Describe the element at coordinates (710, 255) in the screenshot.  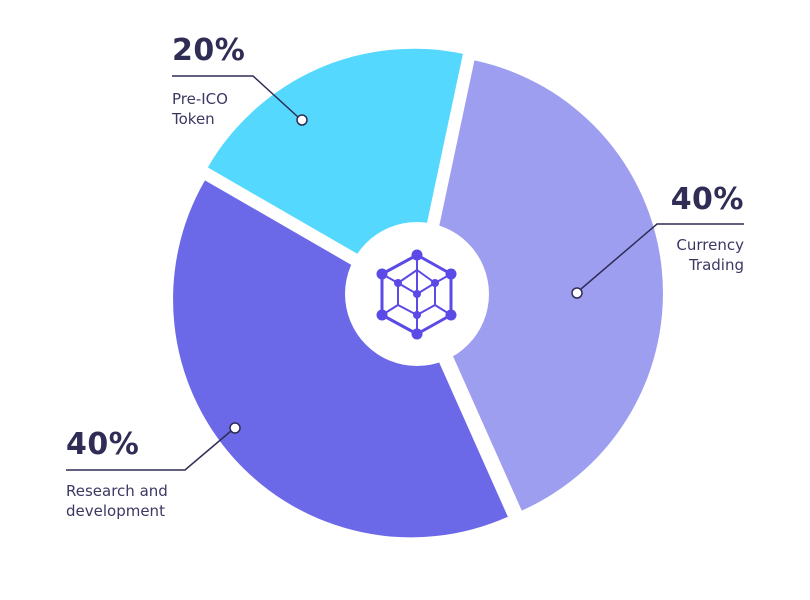
I see `slice-label-currency: Currency Trading` at that location.